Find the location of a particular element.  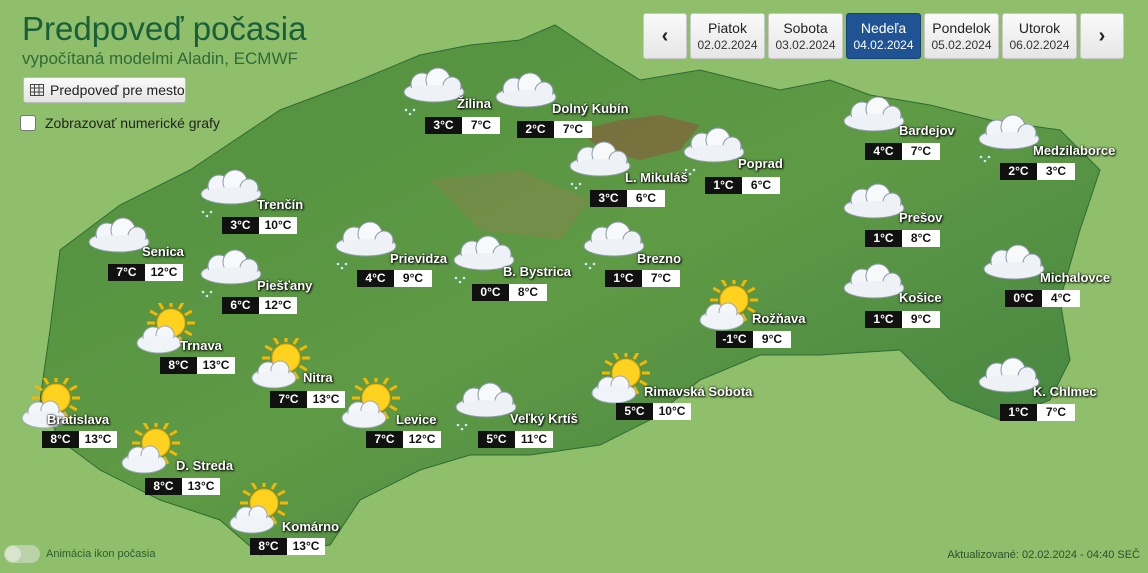

city-name: Veľký Krtíš is located at coordinates (544, 418).